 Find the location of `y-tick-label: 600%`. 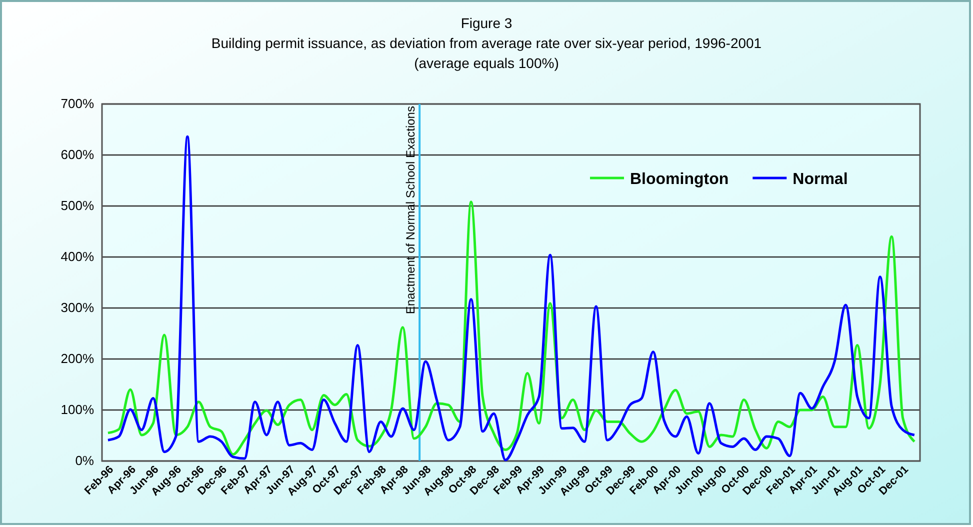

y-tick-label: 600% is located at coordinates (77, 154).